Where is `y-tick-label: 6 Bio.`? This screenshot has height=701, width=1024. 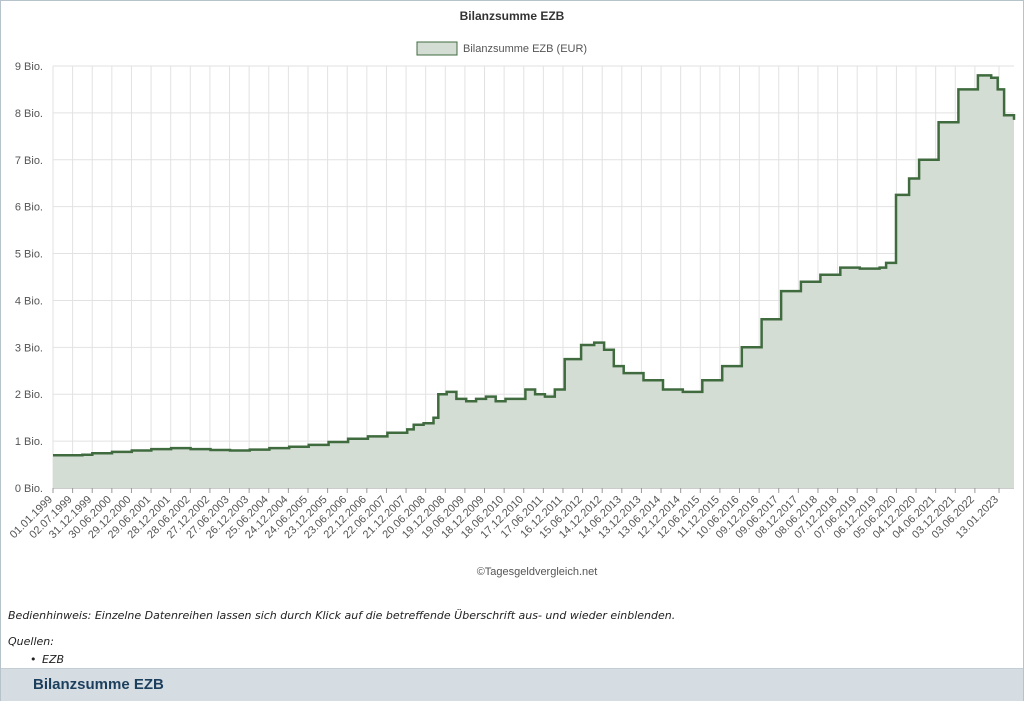
y-tick-label: 6 Bio. is located at coordinates (29, 208).